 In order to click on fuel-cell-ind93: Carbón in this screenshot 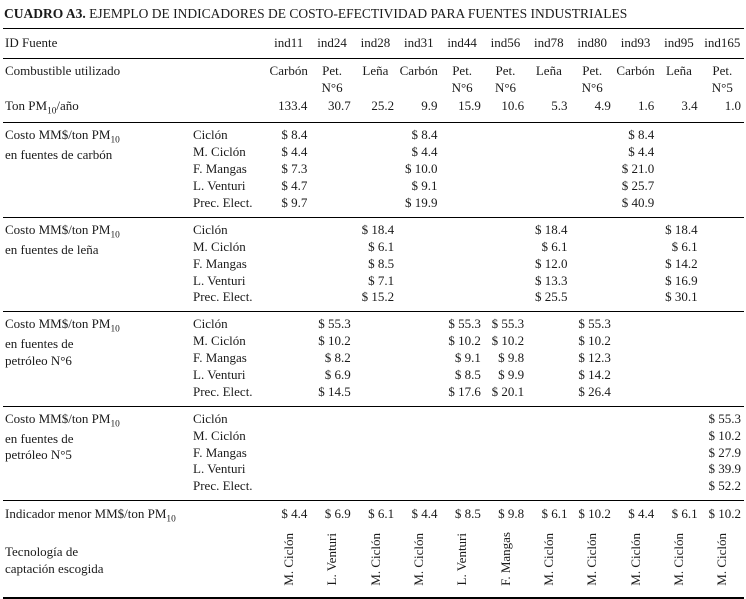, I will do `click(635, 77)`.